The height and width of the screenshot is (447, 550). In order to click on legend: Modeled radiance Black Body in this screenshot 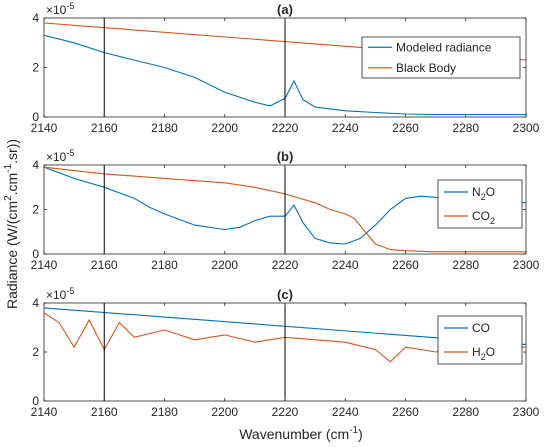, I will do `click(441, 57)`.